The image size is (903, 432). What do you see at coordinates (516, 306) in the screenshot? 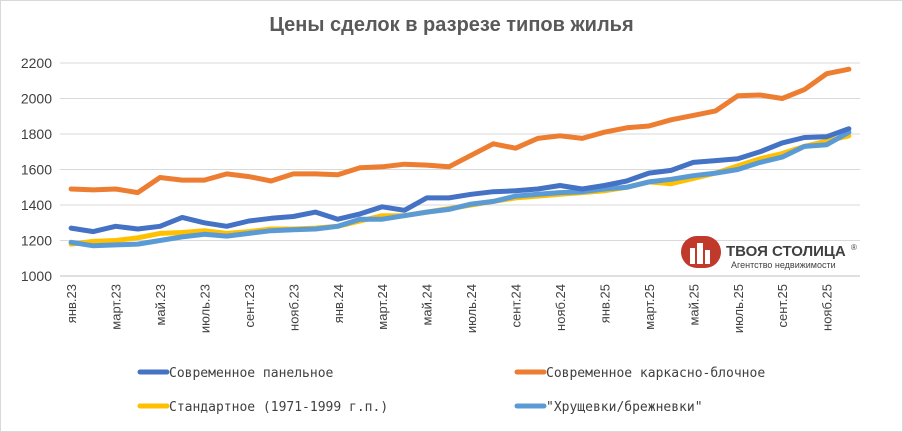
I see `x-tick-label: сент.24` at bounding box center [516, 306].